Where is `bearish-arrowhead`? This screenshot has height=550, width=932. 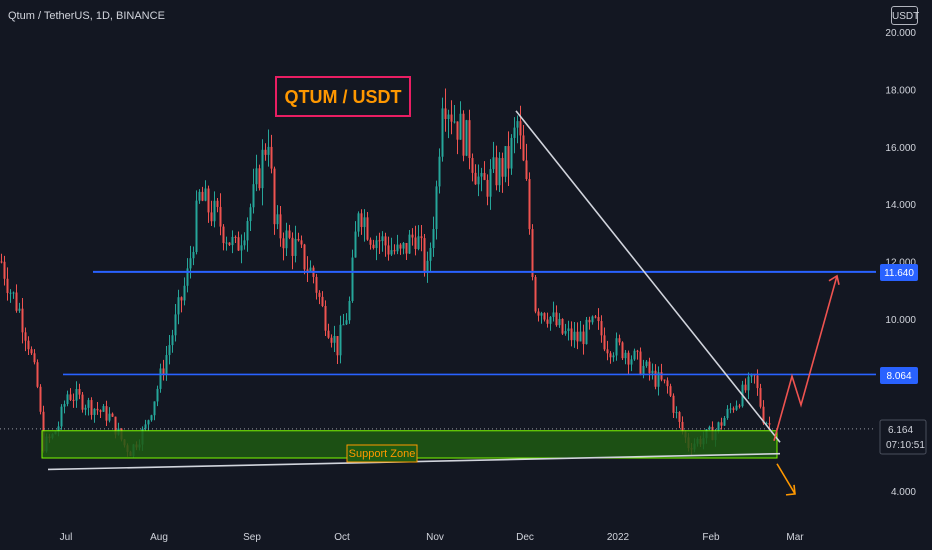
bearish-arrowhead is located at coordinates (790, 490).